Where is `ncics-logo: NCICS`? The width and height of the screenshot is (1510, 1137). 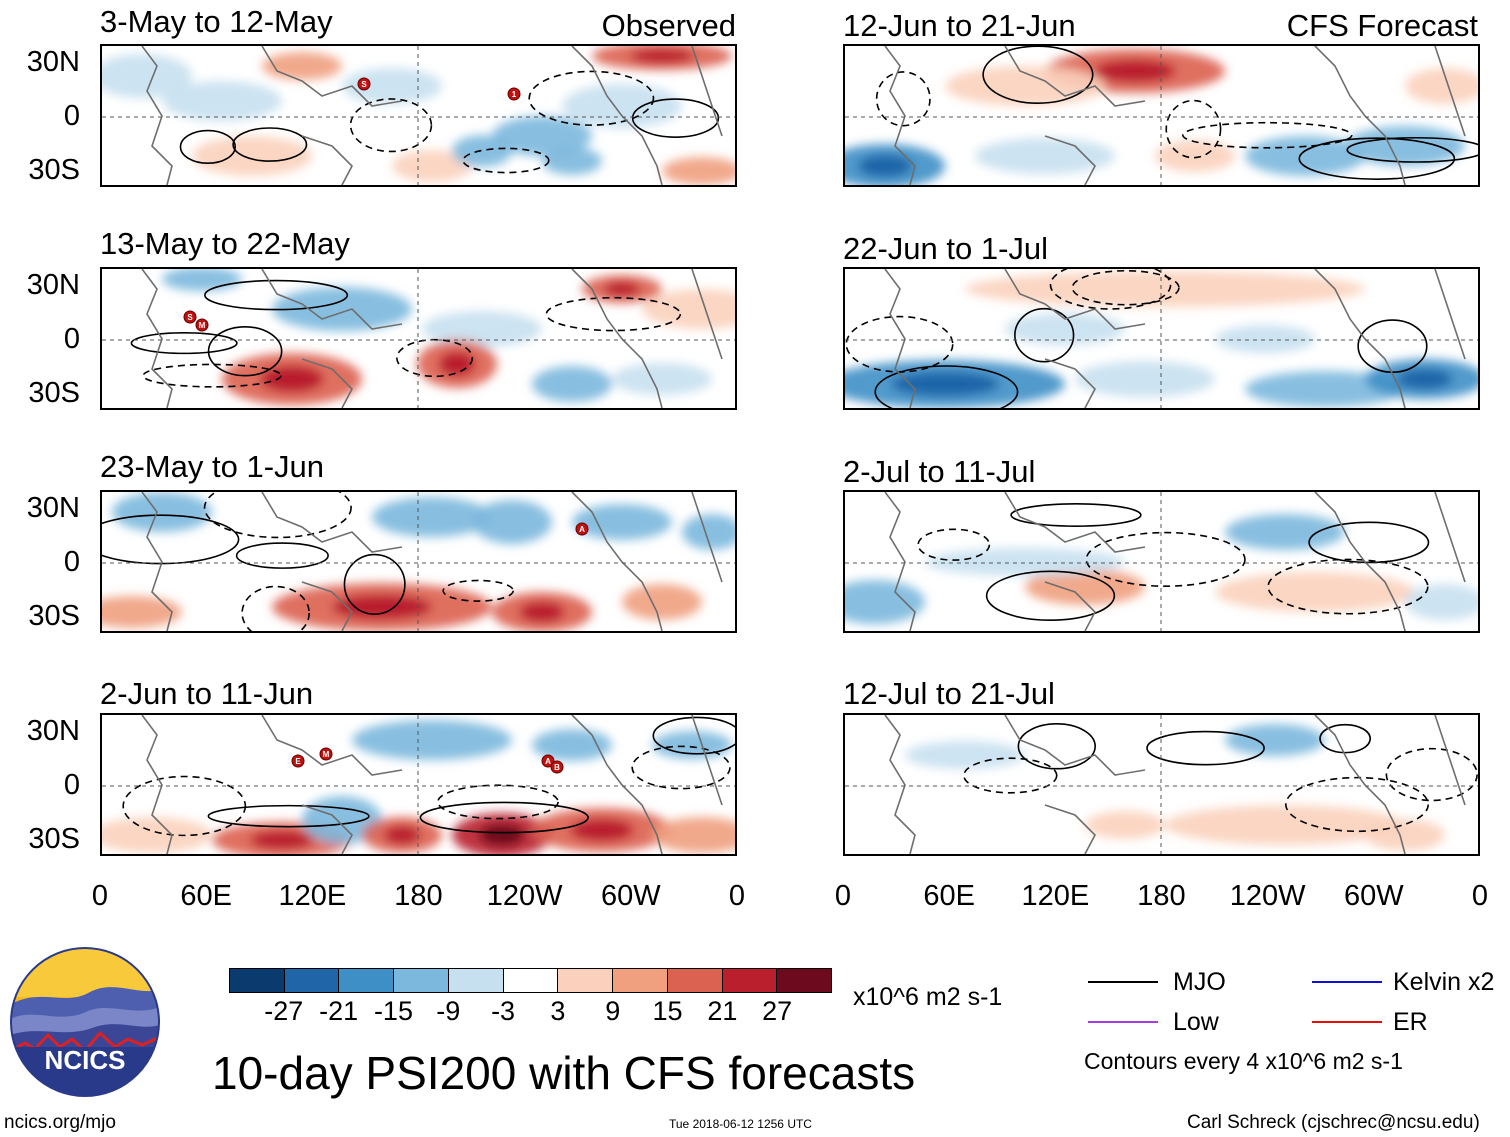 ncics-logo: NCICS is located at coordinates (85, 1022).